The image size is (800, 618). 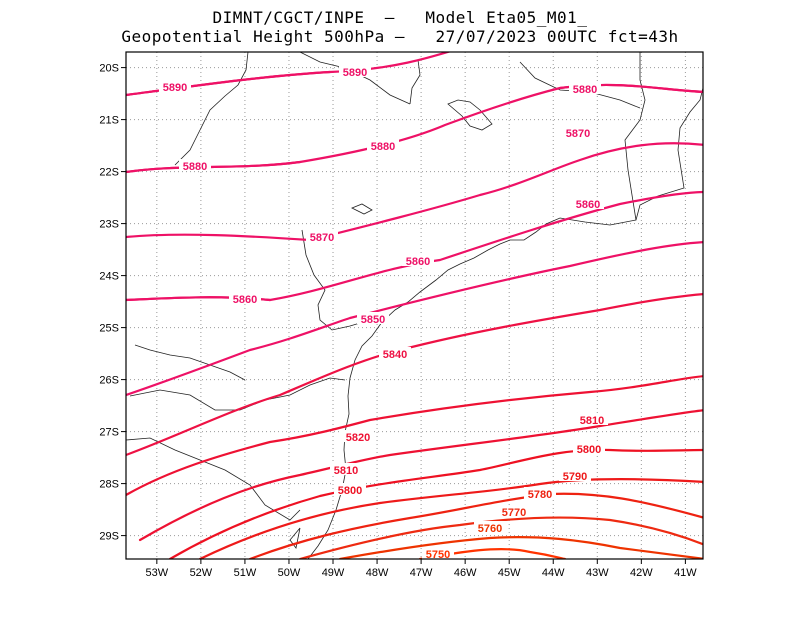 What do you see at coordinates (109, 537) in the screenshot?
I see `lat-tick-label: 29S` at bounding box center [109, 537].